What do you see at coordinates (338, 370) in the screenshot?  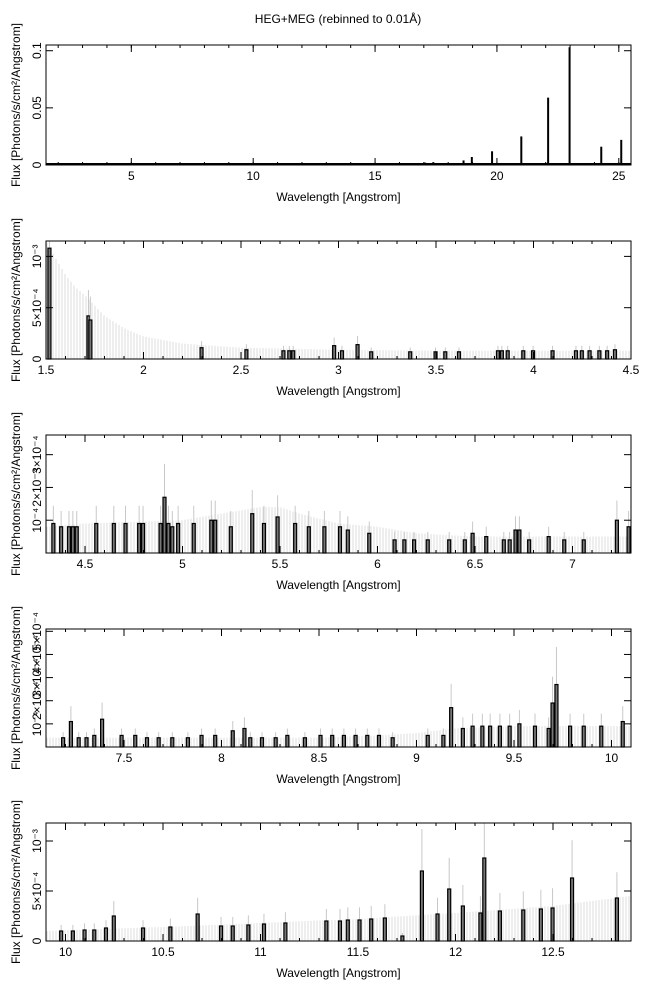 I see `x-tick-label: 3` at bounding box center [338, 370].